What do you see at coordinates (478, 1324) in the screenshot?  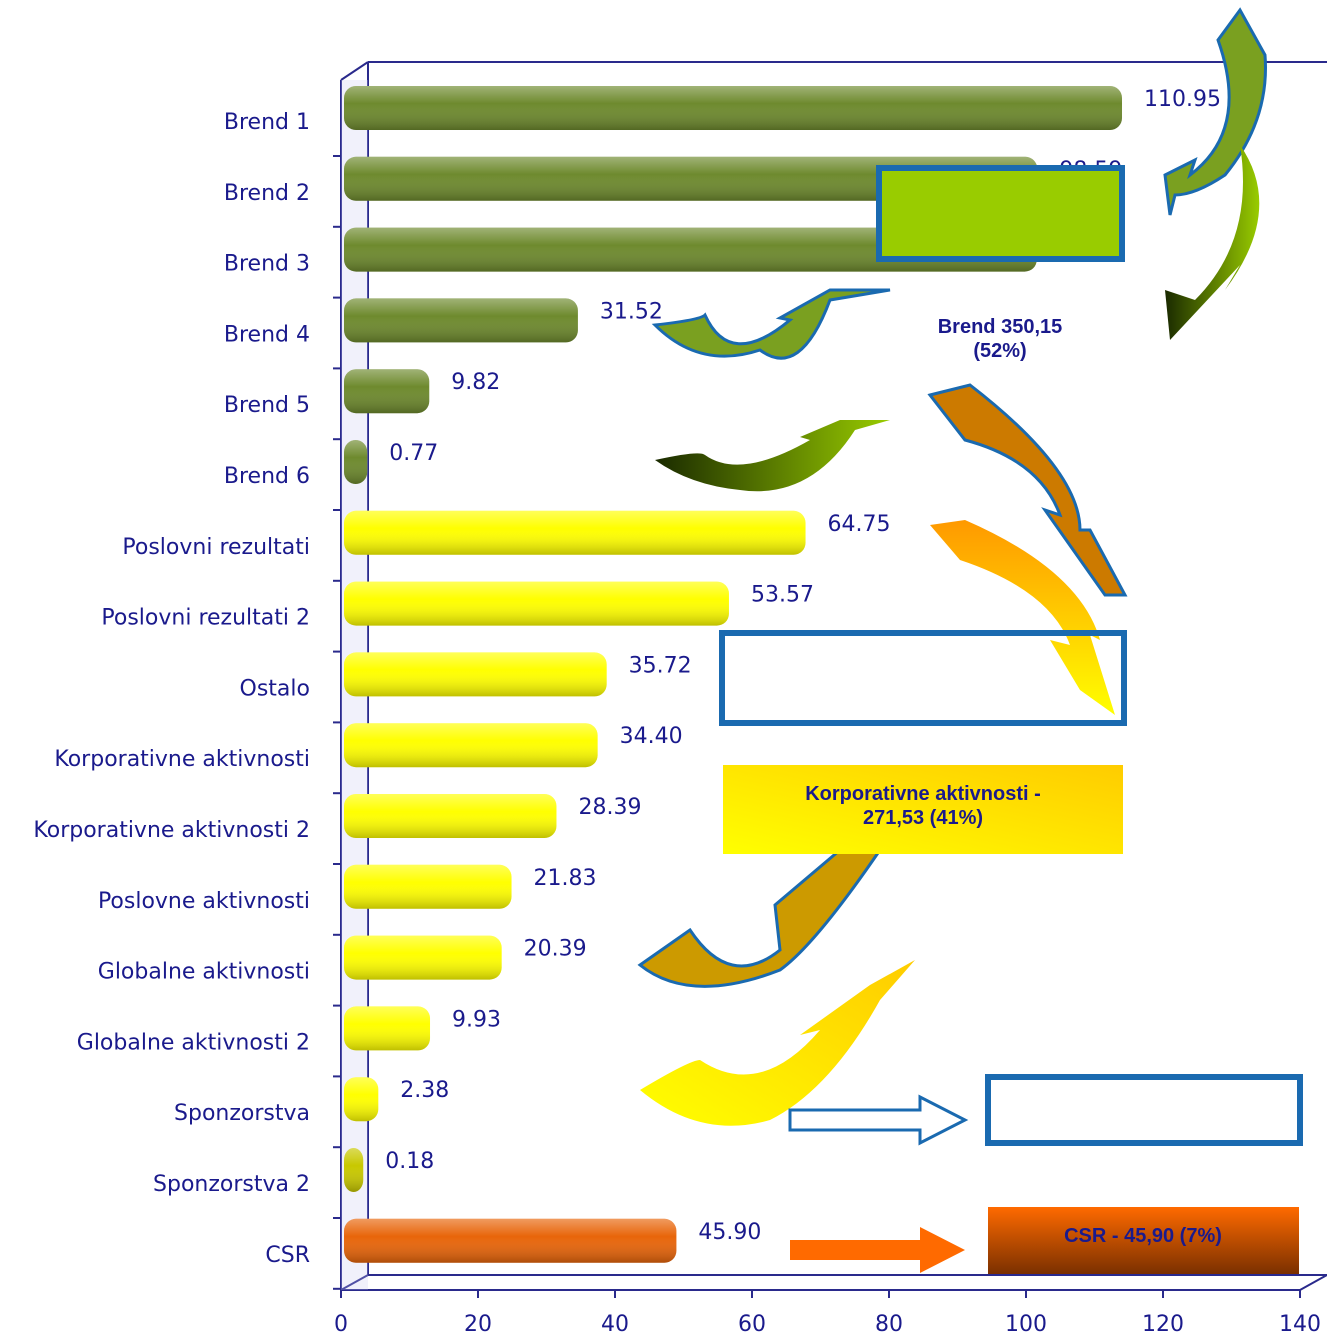 I see `x-tick-label: 20` at bounding box center [478, 1324].